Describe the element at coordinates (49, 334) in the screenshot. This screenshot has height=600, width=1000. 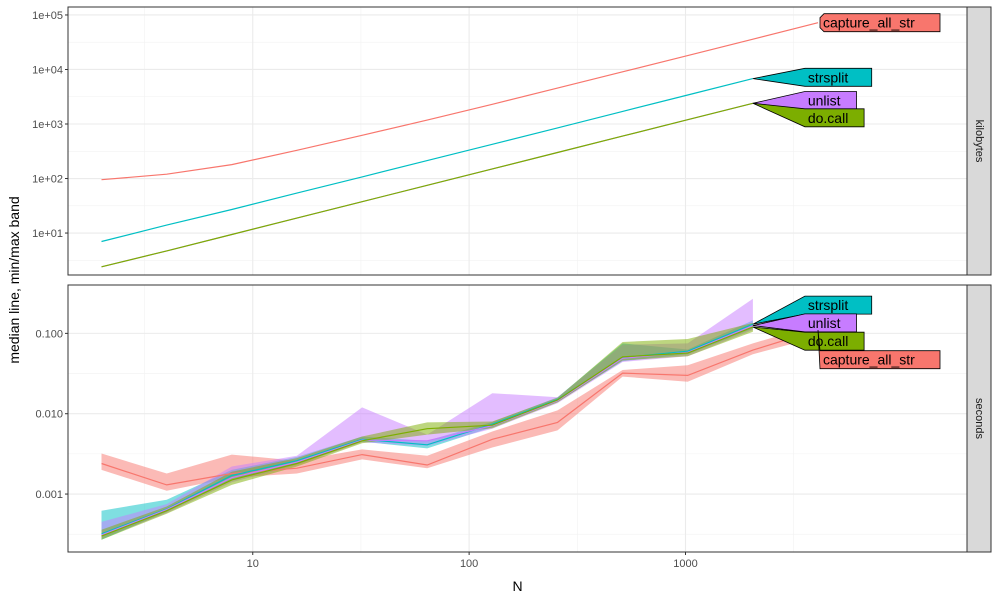
I see `y-tick-label: 0.100` at that location.